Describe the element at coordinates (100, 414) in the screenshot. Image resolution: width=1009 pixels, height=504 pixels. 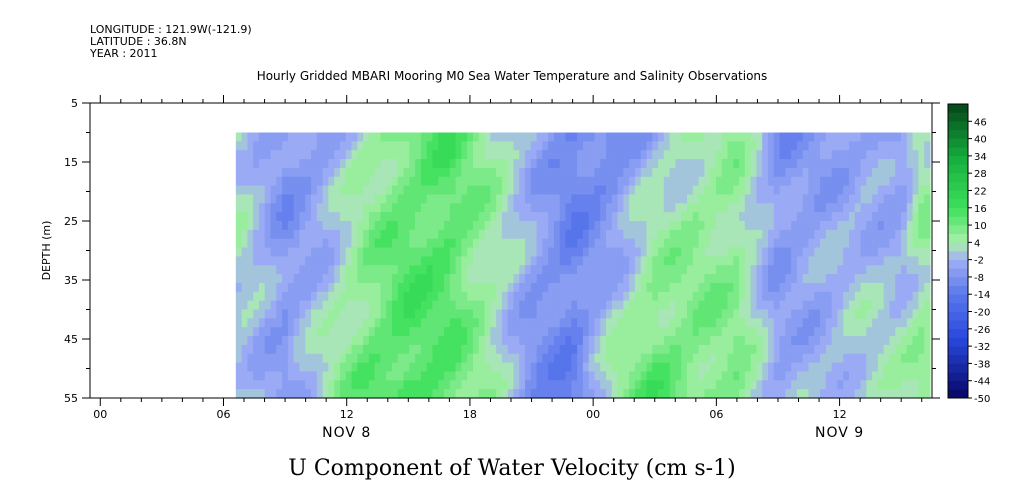
I see `x-tick-label: 00` at that location.